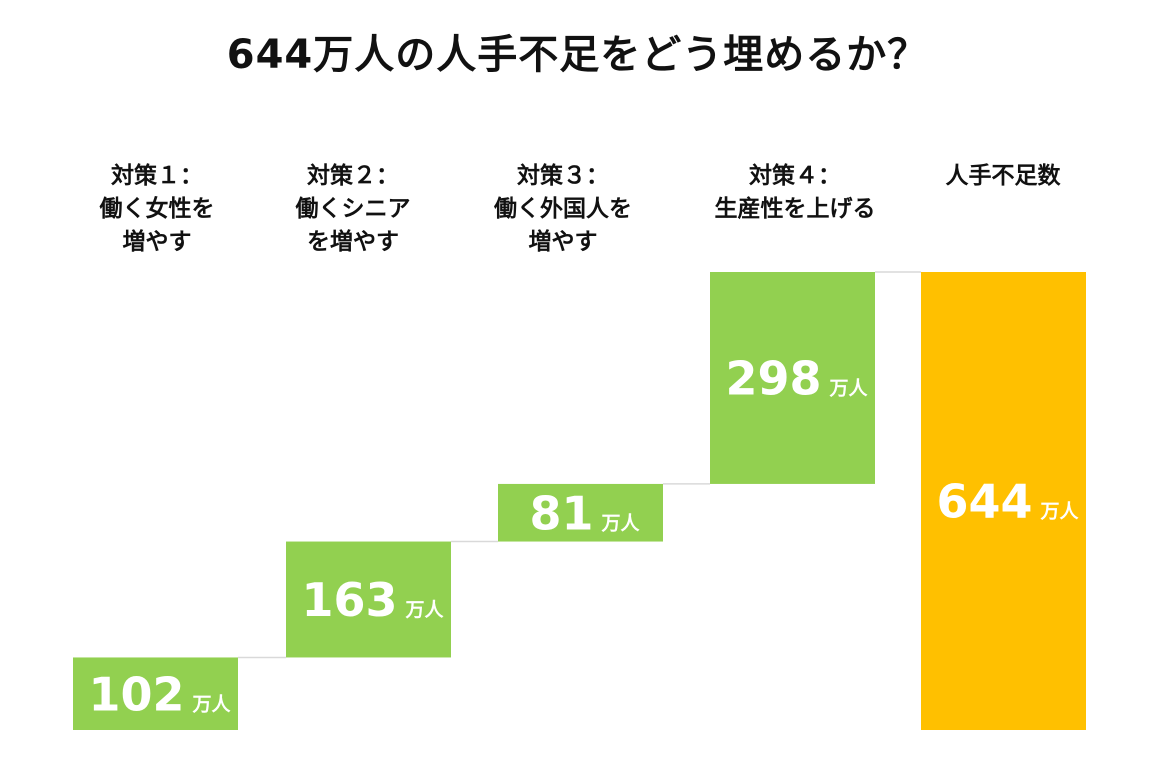  I want to click on value-label-3: 81 万人, so click(584, 513).